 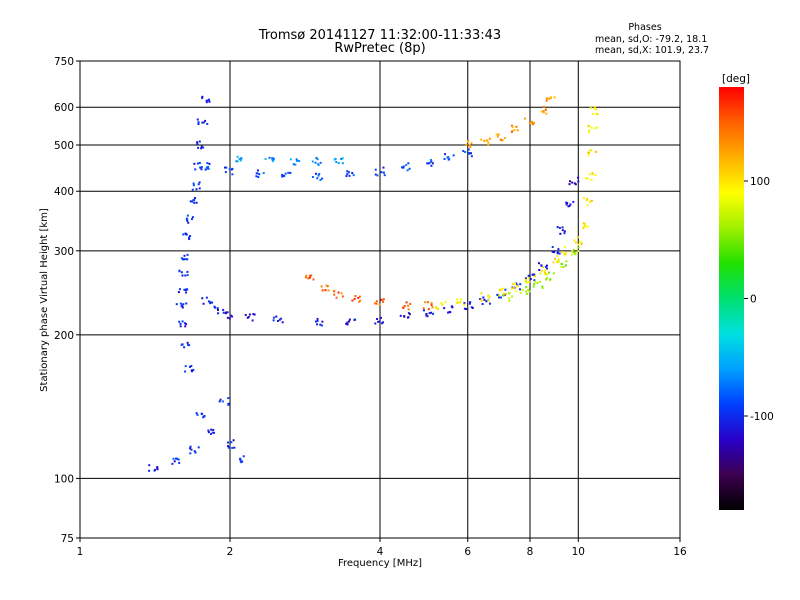 I want to click on x-tick-label: 6, so click(x=467, y=552).